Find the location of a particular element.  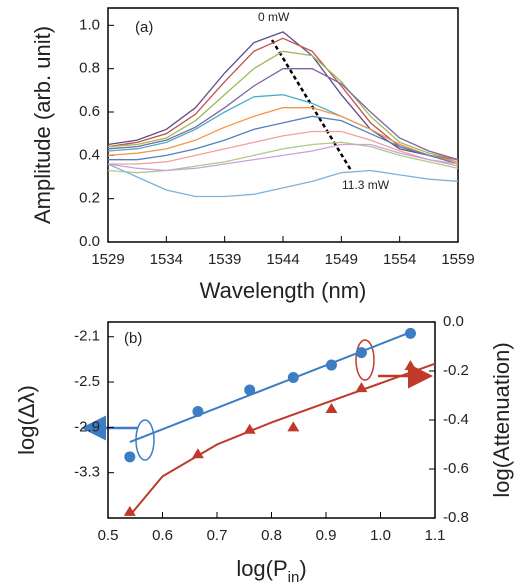

y-tick-label: -2.5 is located at coordinates (87, 381).